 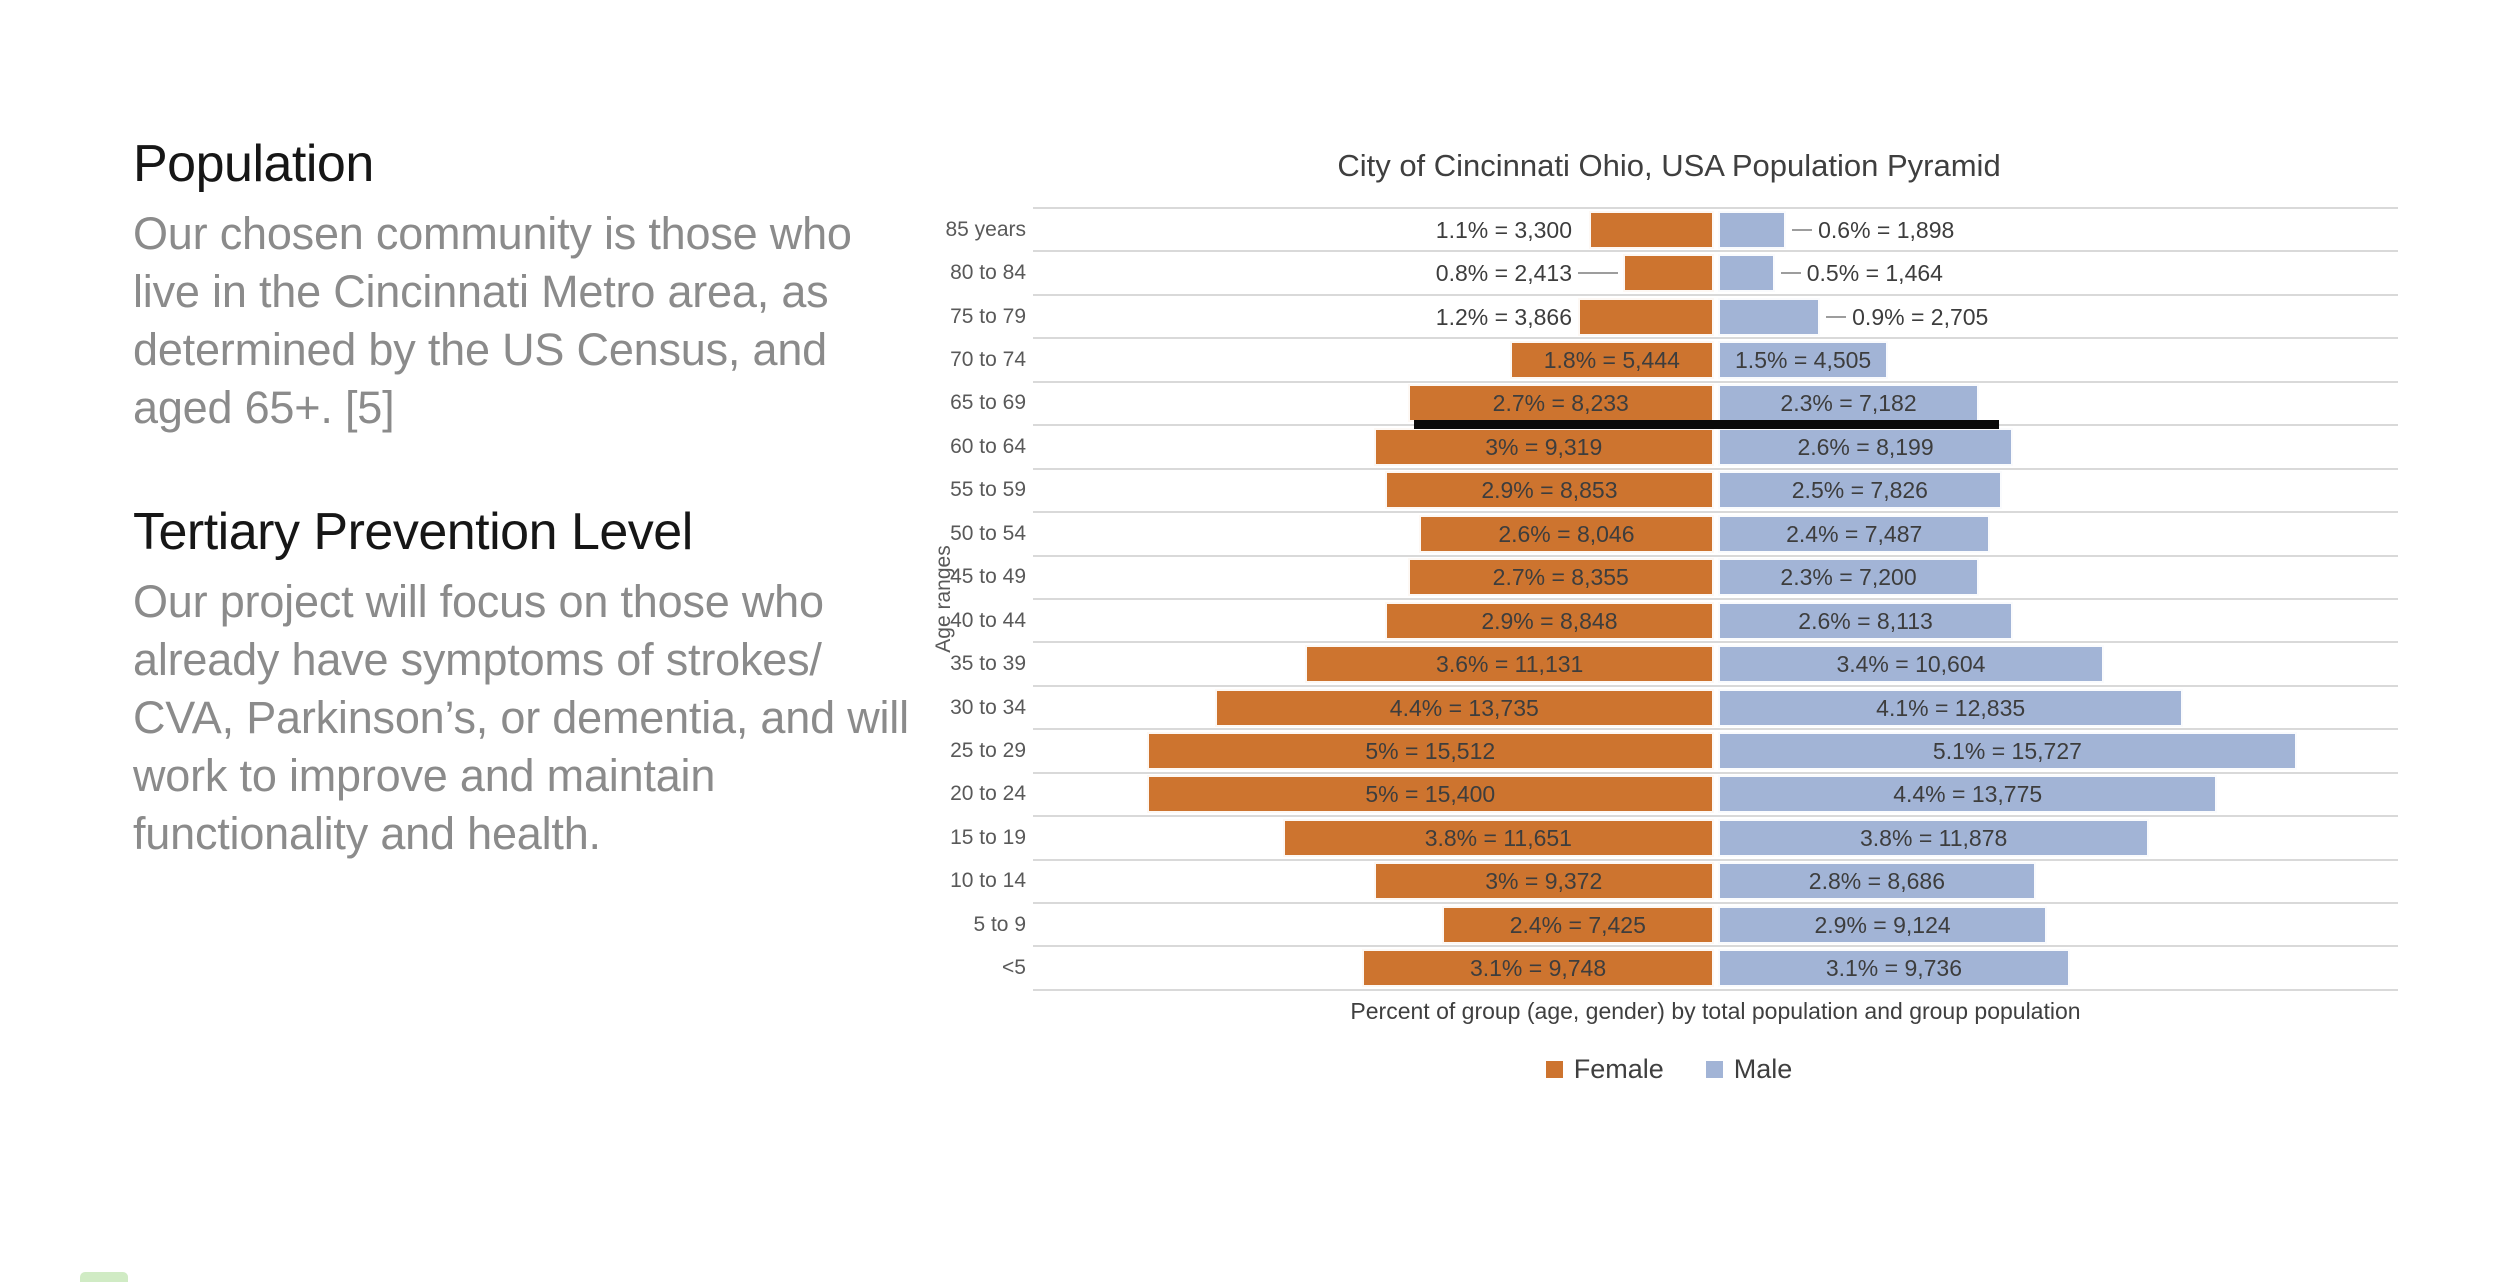 What do you see at coordinates (988, 577) in the screenshot?
I see `age-tick-label: 45 to 49` at bounding box center [988, 577].